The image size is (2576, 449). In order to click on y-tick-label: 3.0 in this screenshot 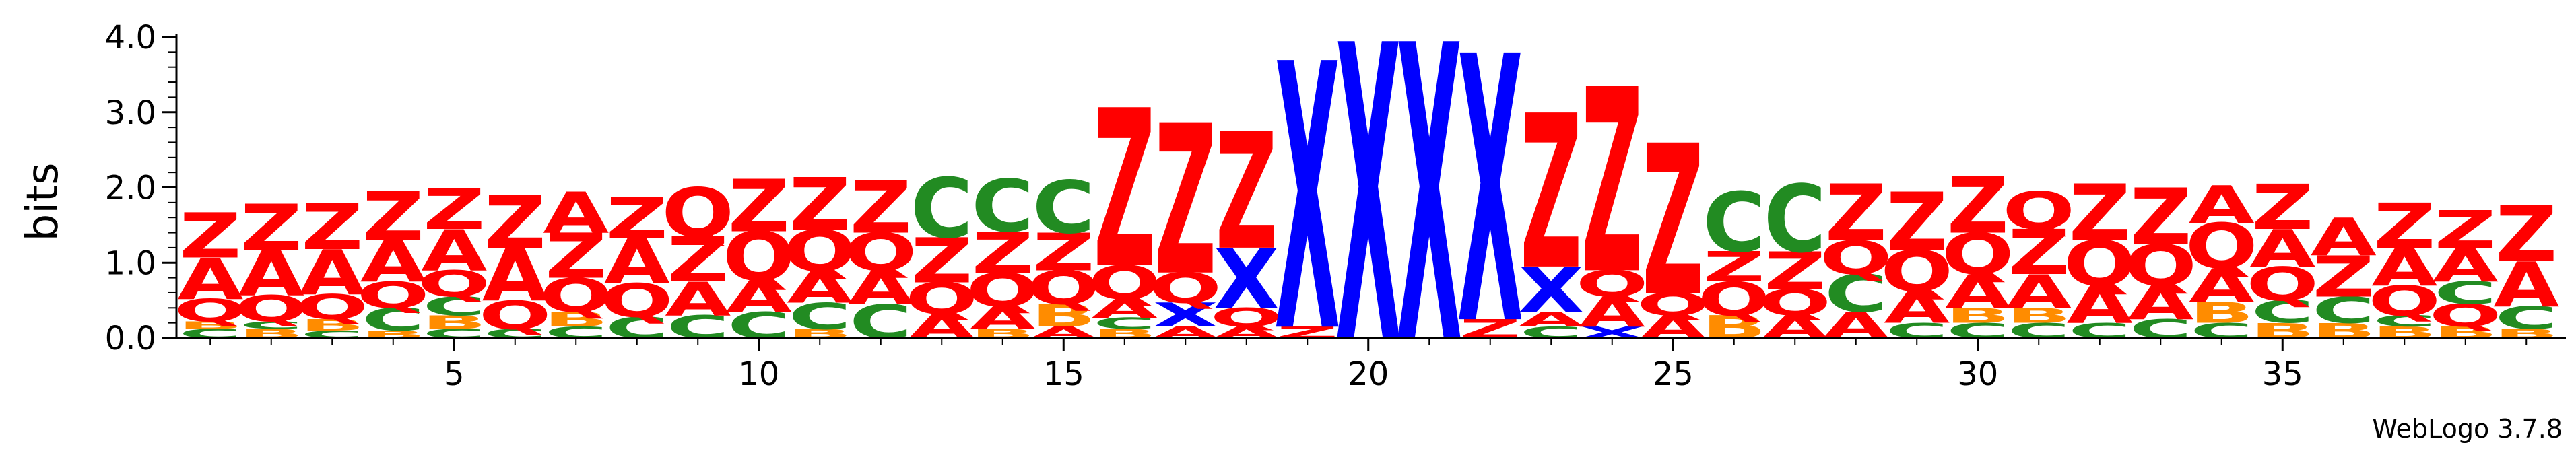, I will do `click(130, 113)`.